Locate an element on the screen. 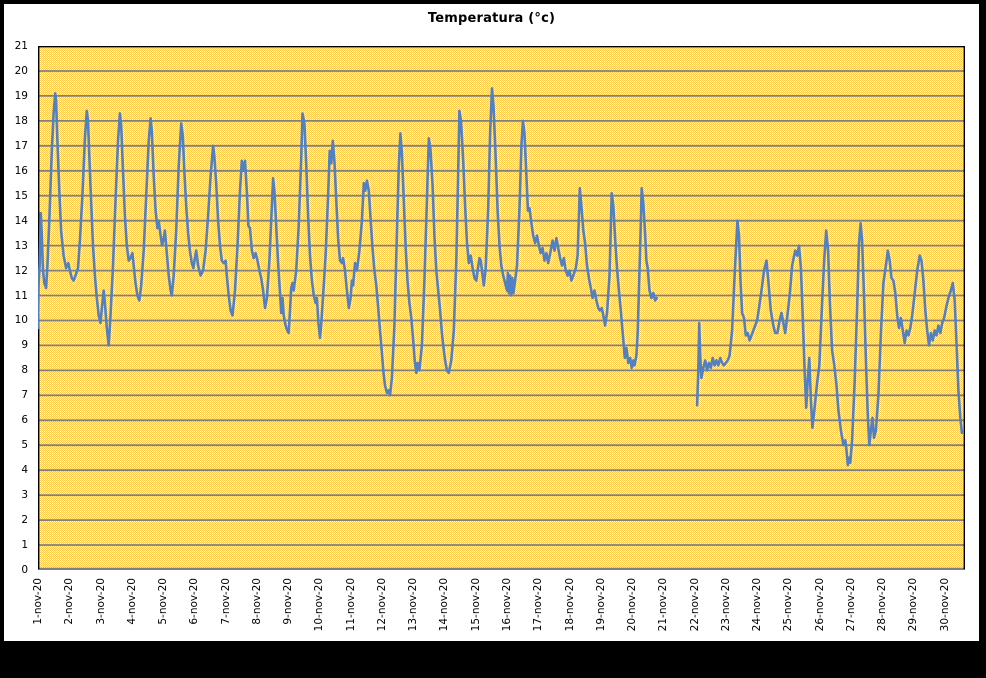  x-axis-tick-label: 28-nov-20 is located at coordinates (882, 605).